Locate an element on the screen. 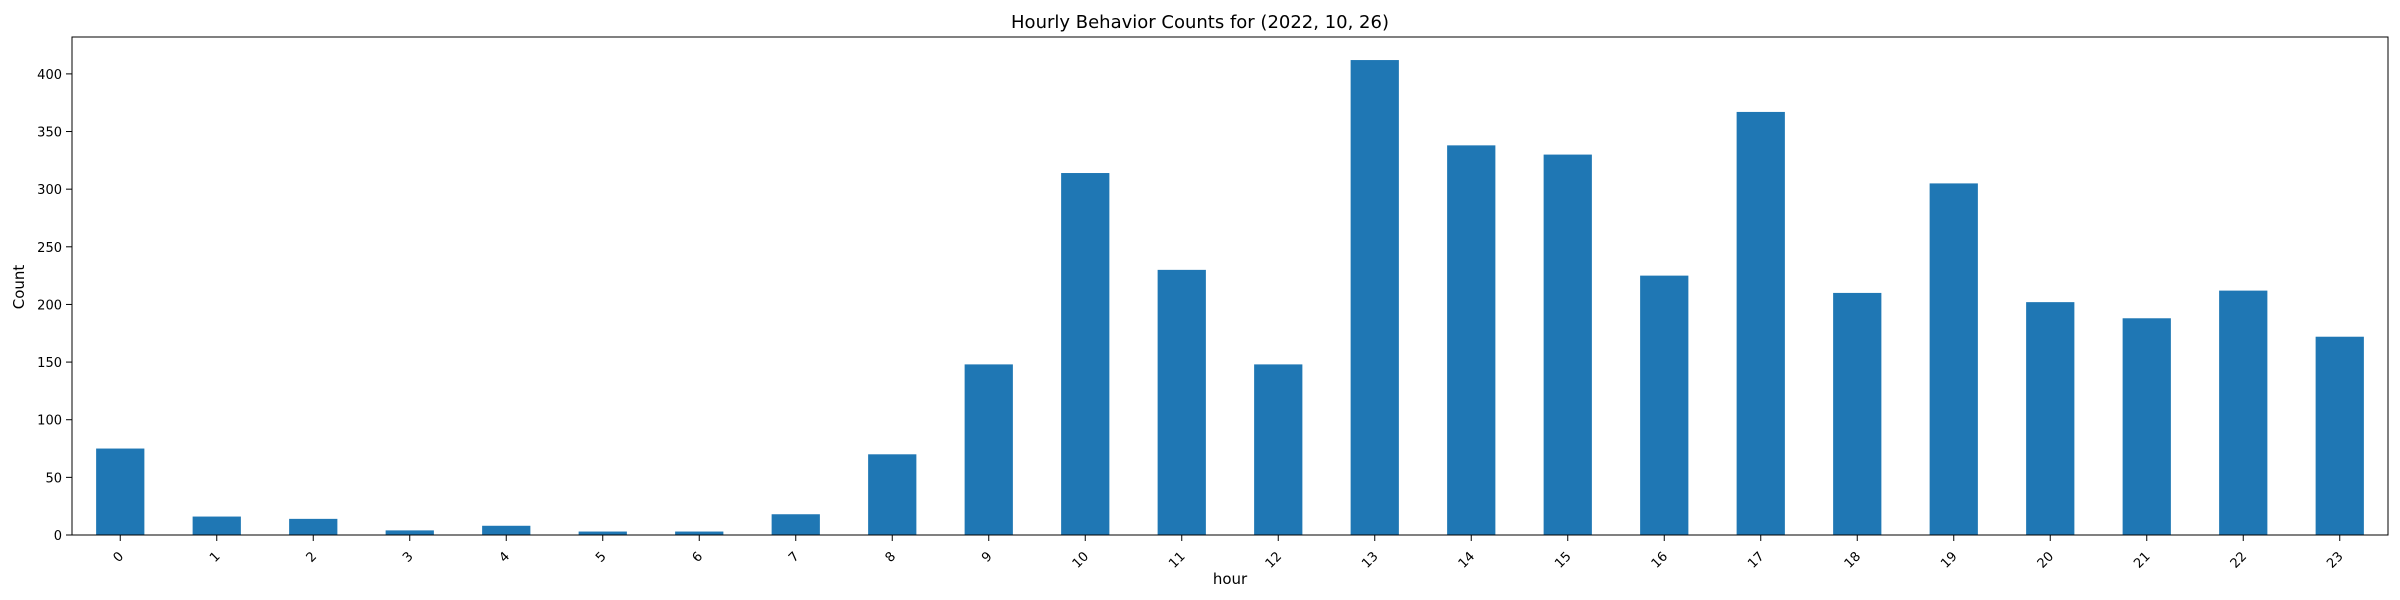 The image size is (2400, 600). x-tick-label: 4 is located at coordinates (505, 557).